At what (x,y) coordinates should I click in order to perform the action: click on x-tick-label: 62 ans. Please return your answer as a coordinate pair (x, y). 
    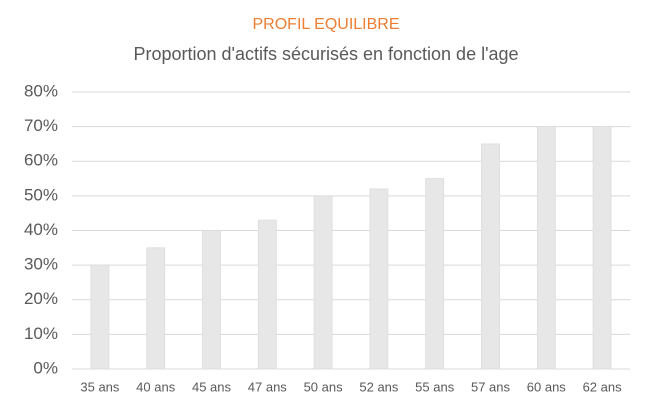
    Looking at the image, I should click on (603, 386).